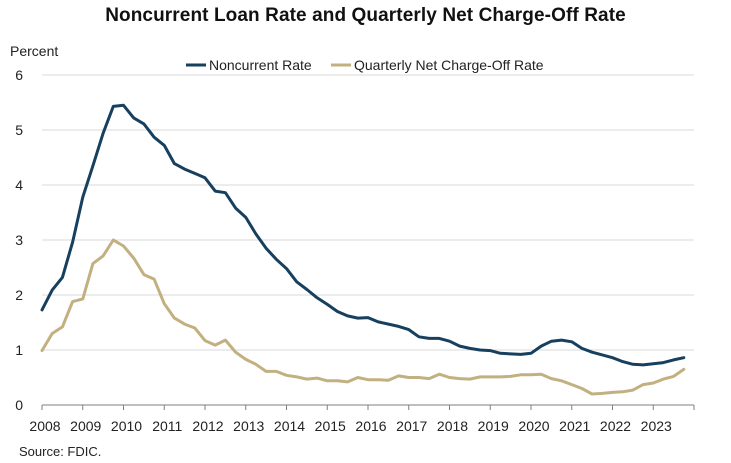  What do you see at coordinates (44, 426) in the screenshot?
I see `x-tick-label: 2008` at bounding box center [44, 426].